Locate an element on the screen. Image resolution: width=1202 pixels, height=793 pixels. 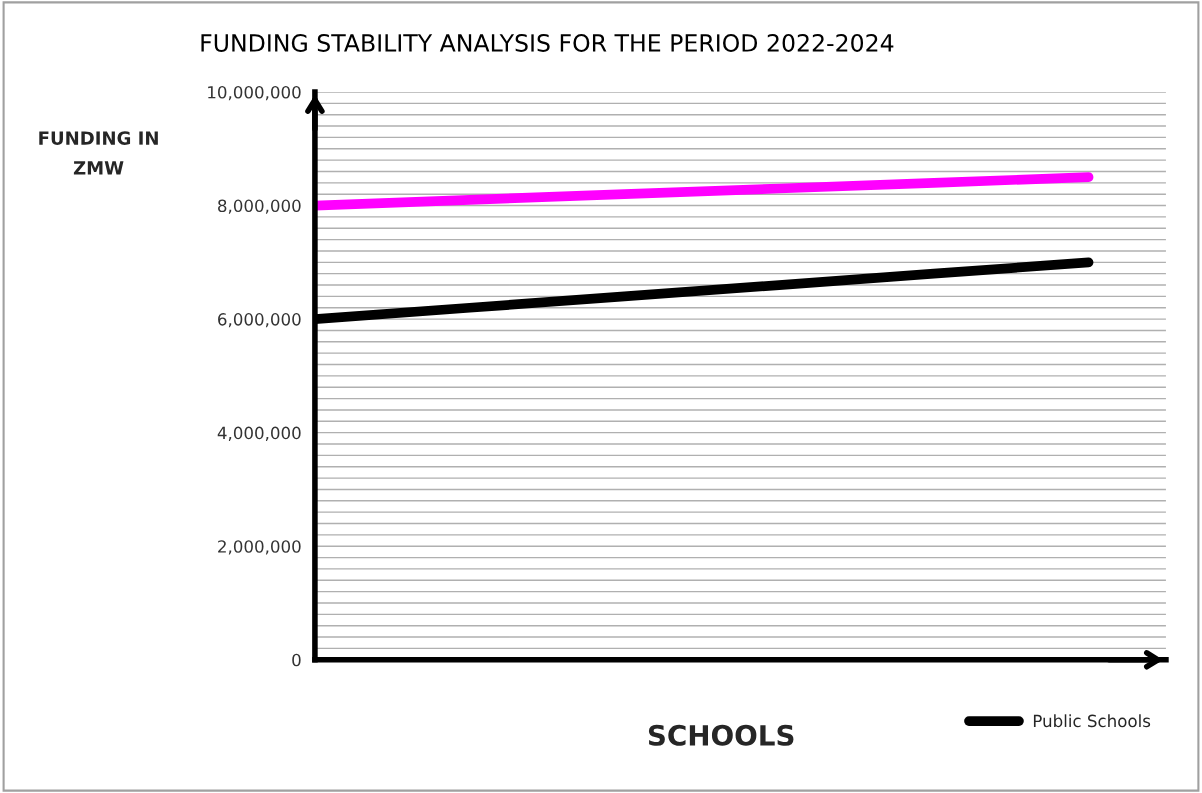
y-tick-label: 2,000,000 is located at coordinates (259, 547).